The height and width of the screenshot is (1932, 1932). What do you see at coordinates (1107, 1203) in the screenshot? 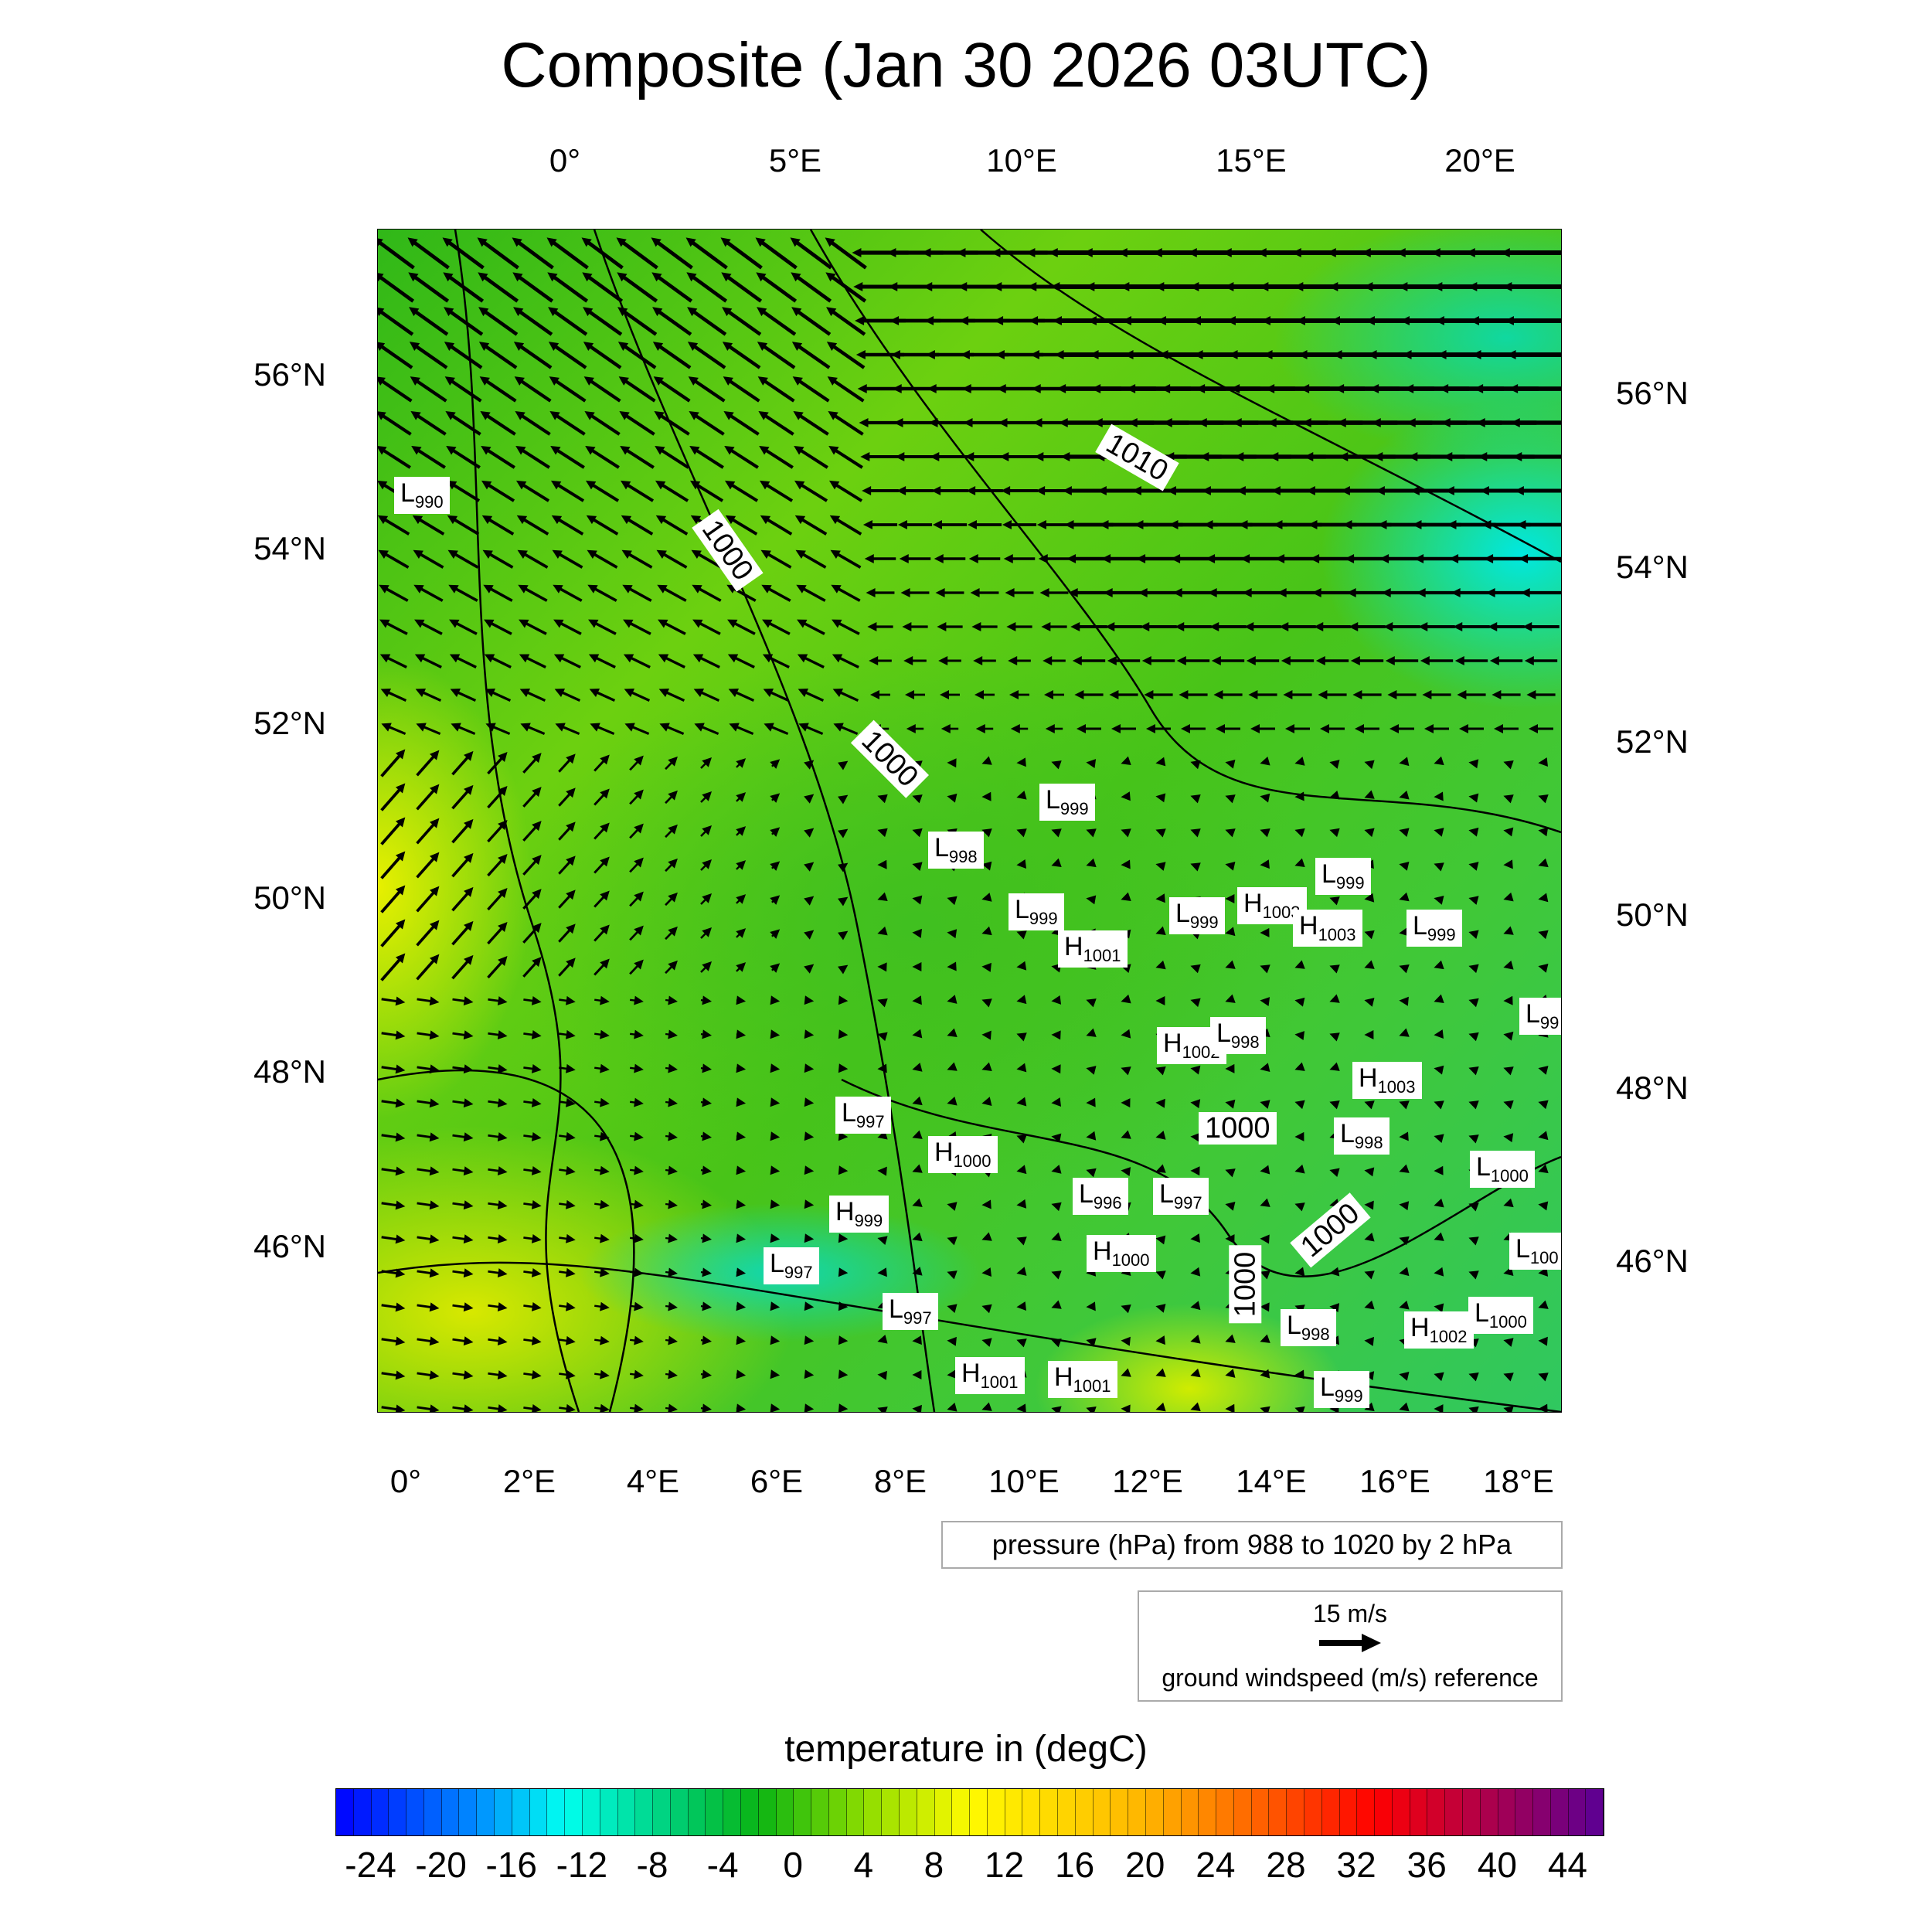
I see `pressure-center-value: 996` at bounding box center [1107, 1203].